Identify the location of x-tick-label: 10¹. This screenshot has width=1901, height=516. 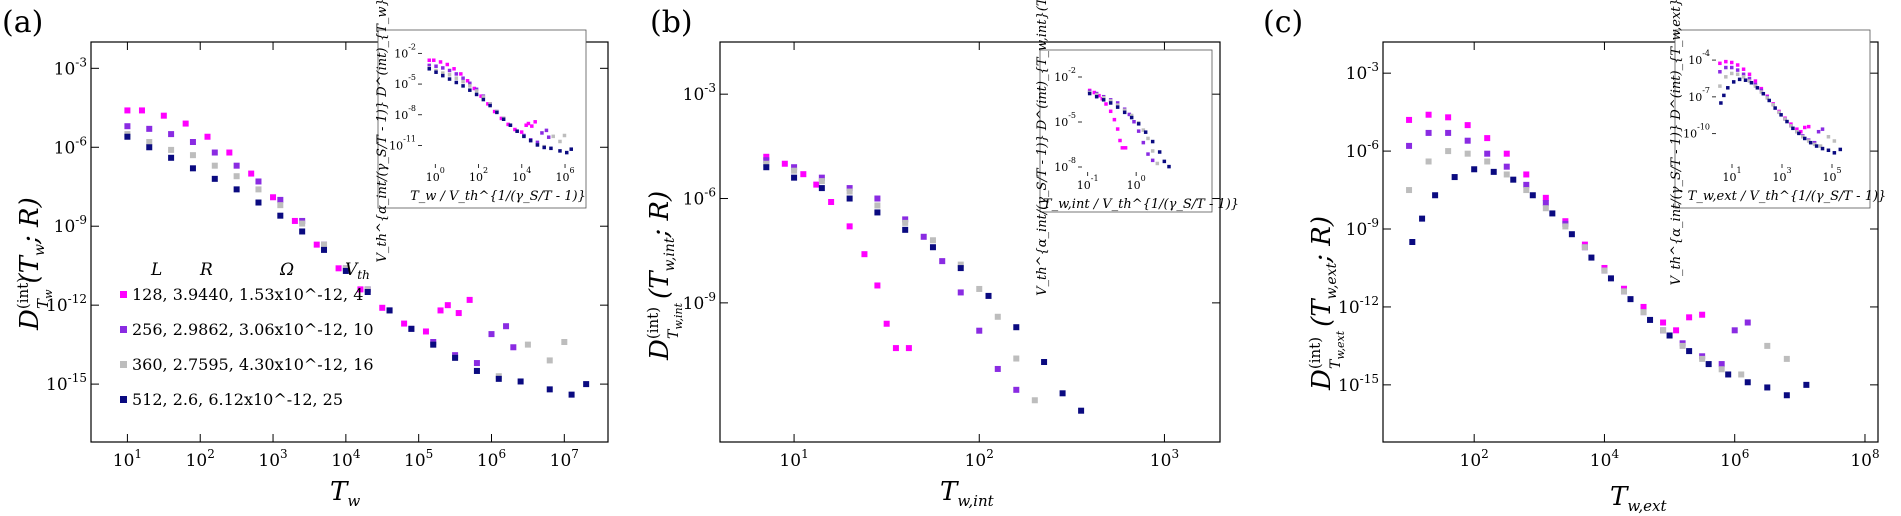
(127, 459).